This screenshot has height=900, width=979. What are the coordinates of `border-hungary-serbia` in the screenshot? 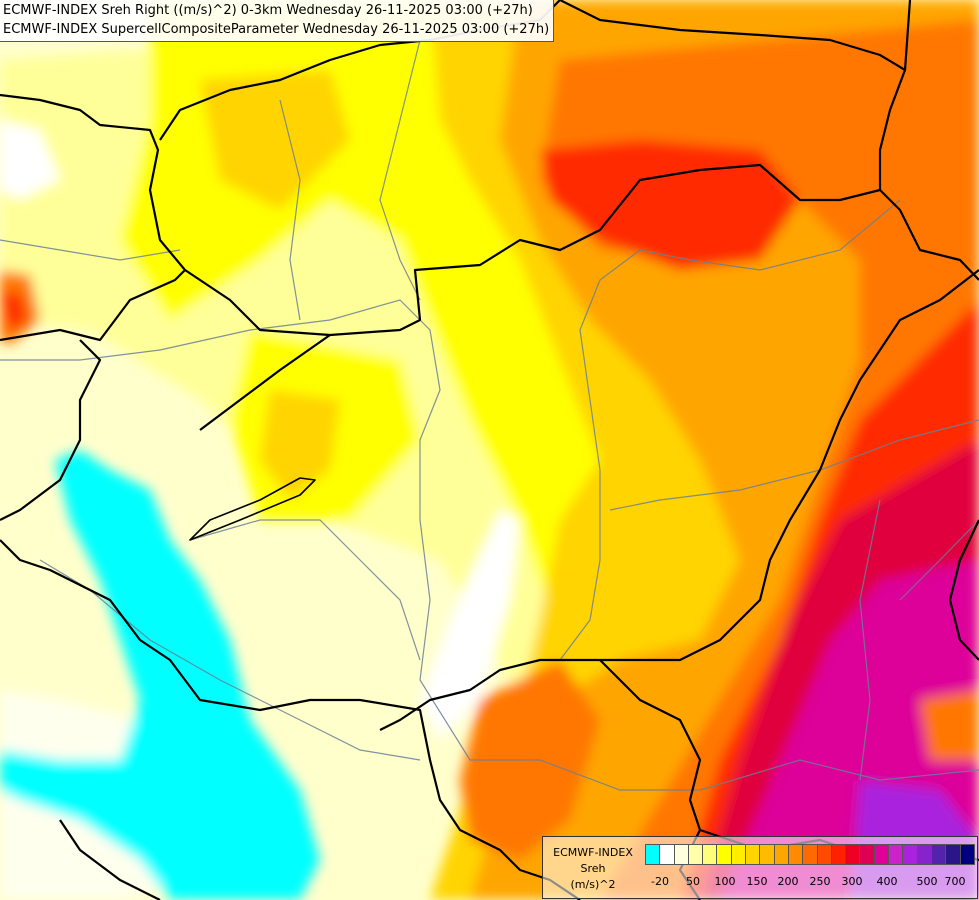 It's located at (479, 694).